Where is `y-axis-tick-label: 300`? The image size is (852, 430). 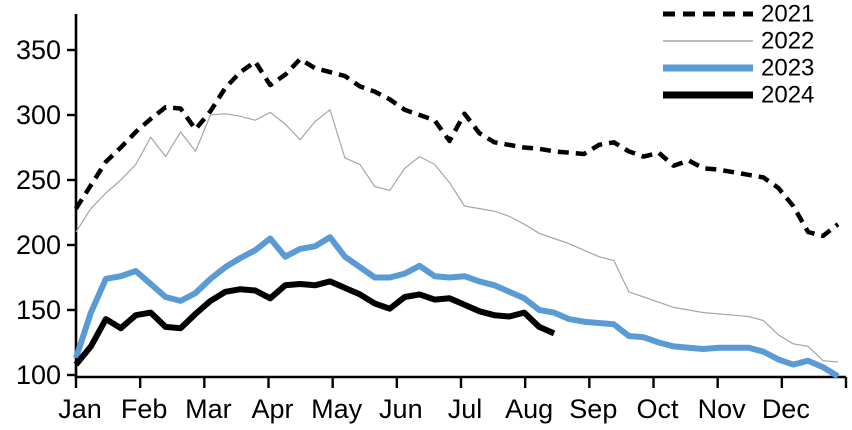 y-axis-tick-label: 300 is located at coordinates (38, 115).